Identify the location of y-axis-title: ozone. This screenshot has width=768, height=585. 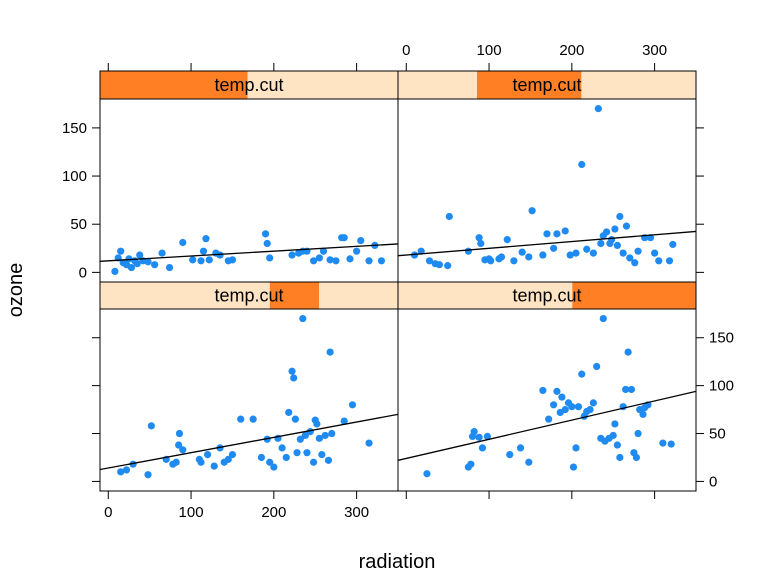
(16, 290).